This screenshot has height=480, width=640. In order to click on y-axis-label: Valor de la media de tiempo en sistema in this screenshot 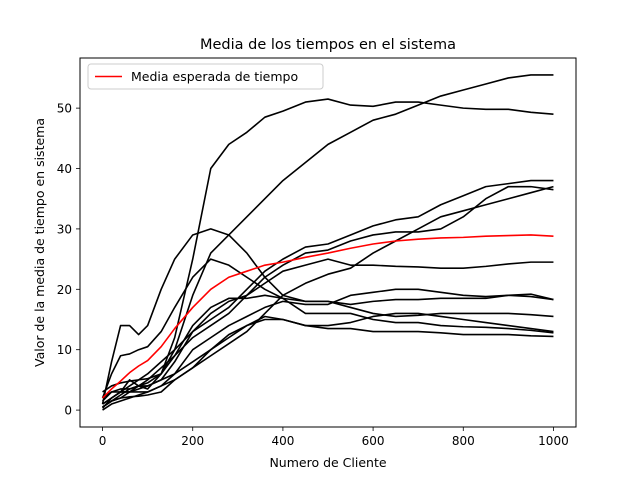, I will do `click(39, 242)`.